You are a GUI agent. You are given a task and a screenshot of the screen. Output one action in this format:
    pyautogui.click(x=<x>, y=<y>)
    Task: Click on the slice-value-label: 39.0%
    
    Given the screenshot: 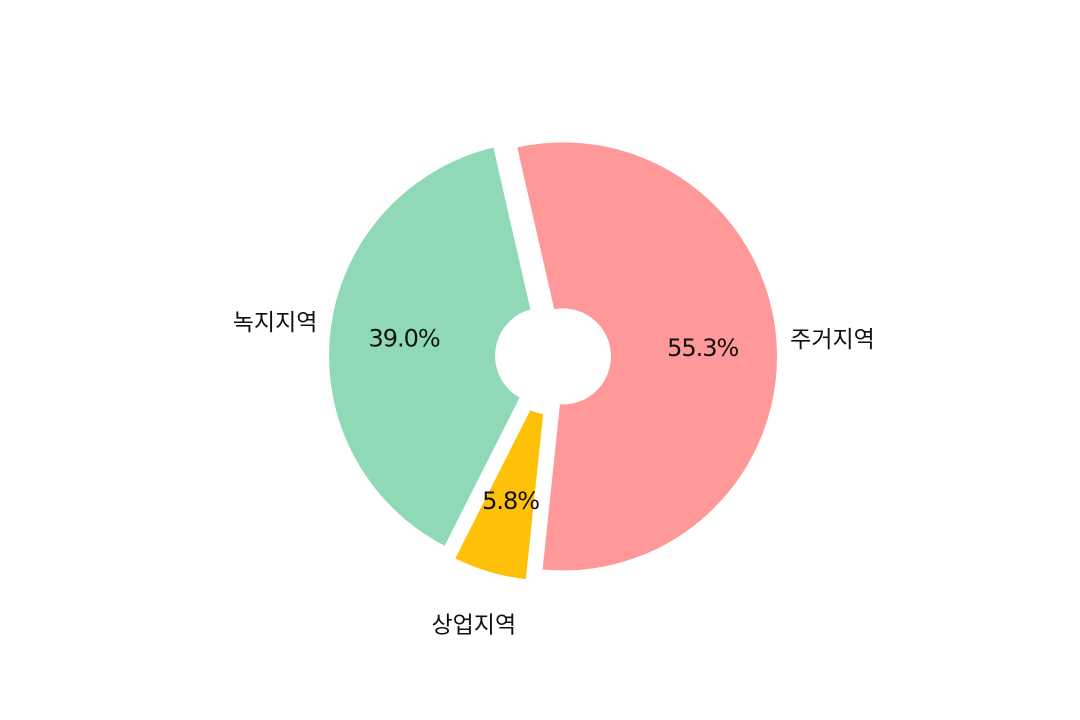 What is the action you would take?
    pyautogui.click(x=403, y=339)
    